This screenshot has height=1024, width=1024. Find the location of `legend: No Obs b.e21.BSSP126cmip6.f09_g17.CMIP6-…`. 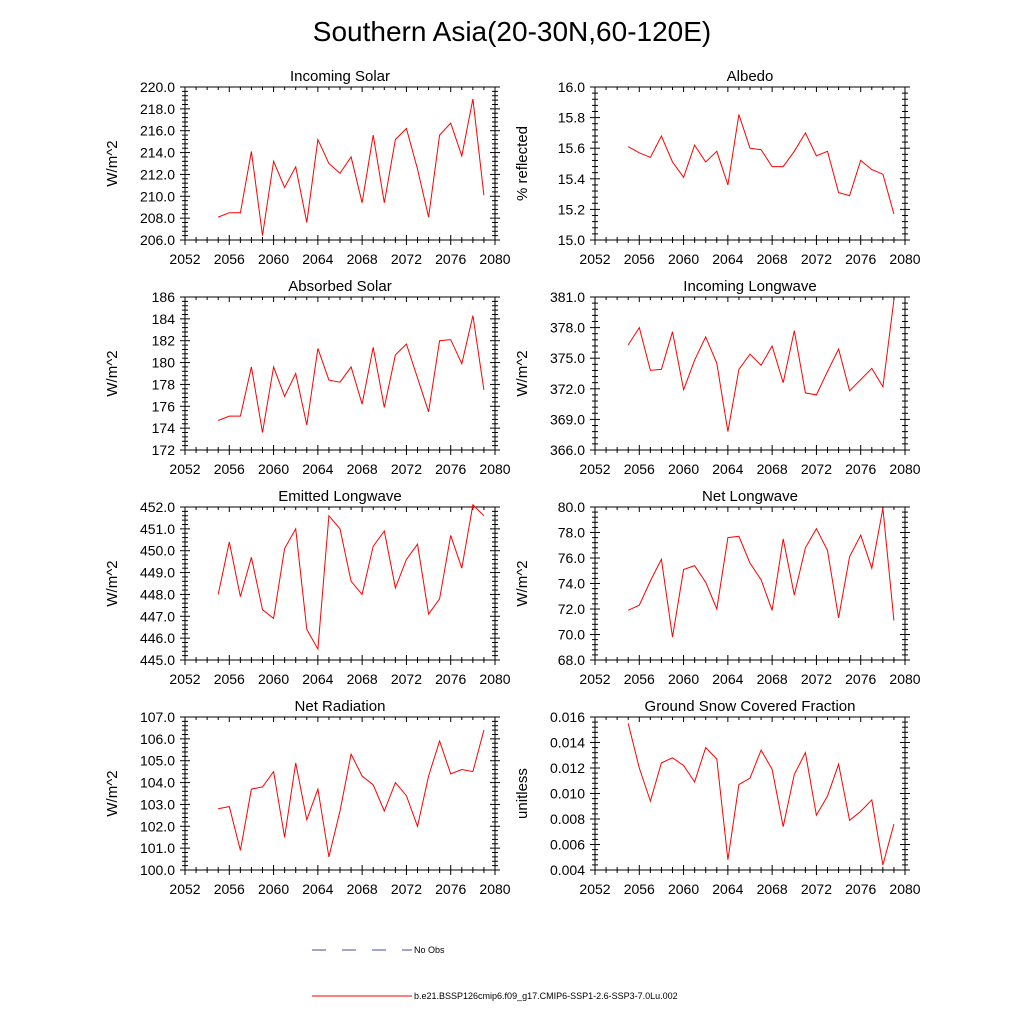

legend: No Obs b.e21.BSSP126cmip6.f09_g17.CMIP6-… is located at coordinates (495, 973).